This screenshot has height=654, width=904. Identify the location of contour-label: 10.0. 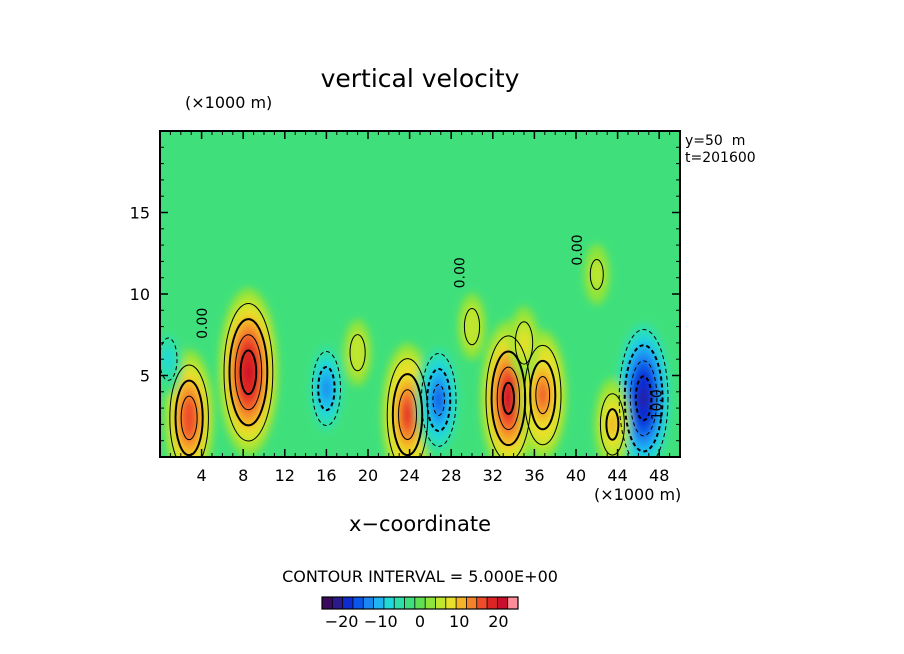
(657, 404).